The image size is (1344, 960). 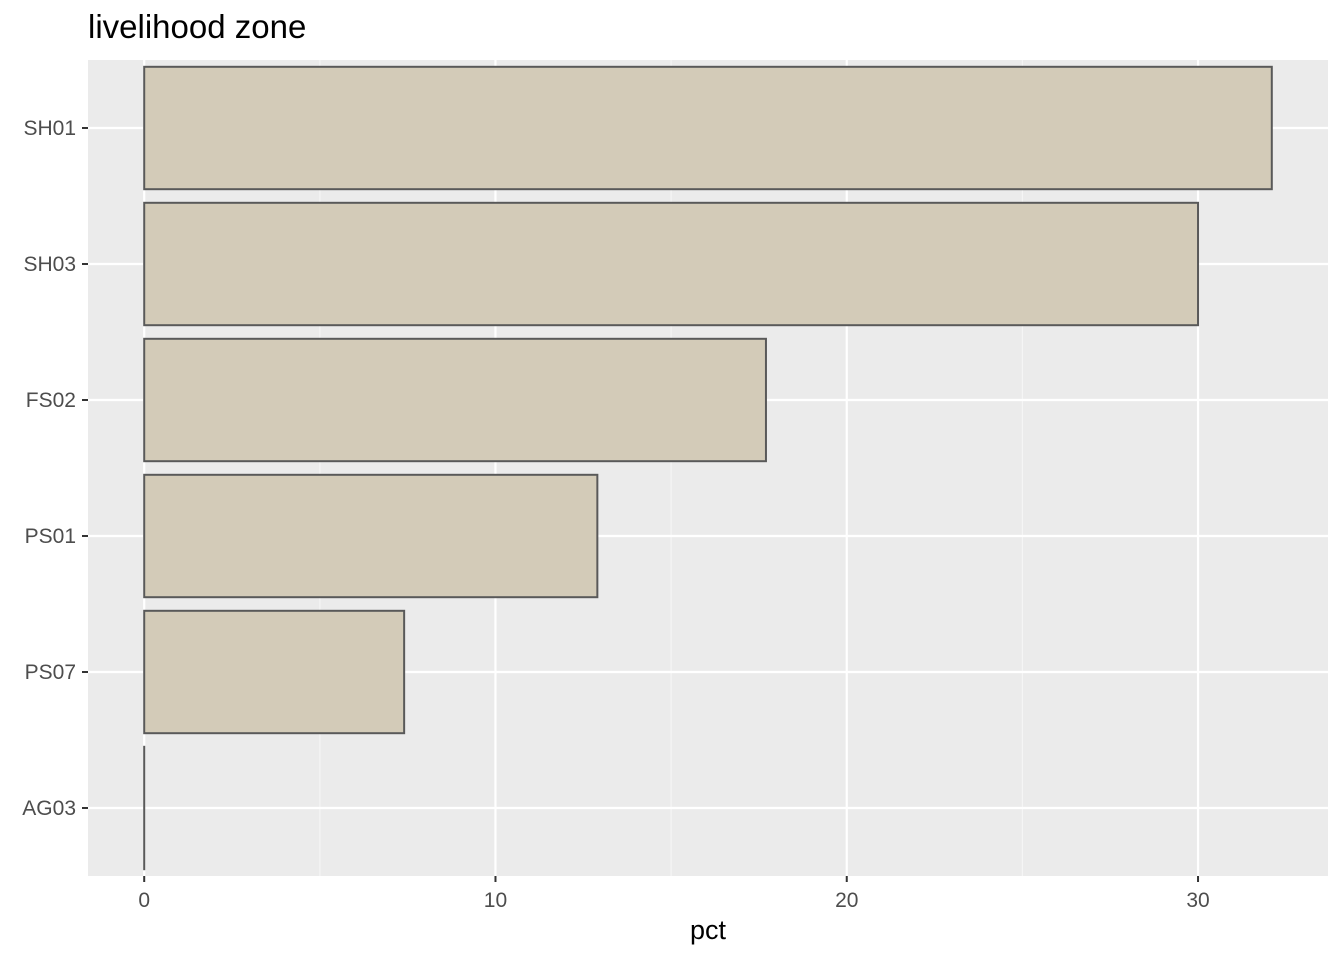 What do you see at coordinates (50, 536) in the screenshot?
I see `y-tick-label: PS01` at bounding box center [50, 536].